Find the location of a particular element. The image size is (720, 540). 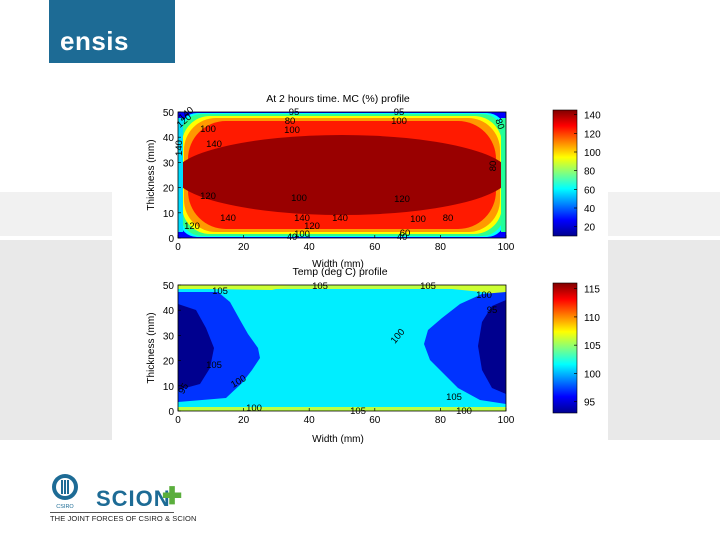

chart1-left-edge is located at coordinates (180, 175).